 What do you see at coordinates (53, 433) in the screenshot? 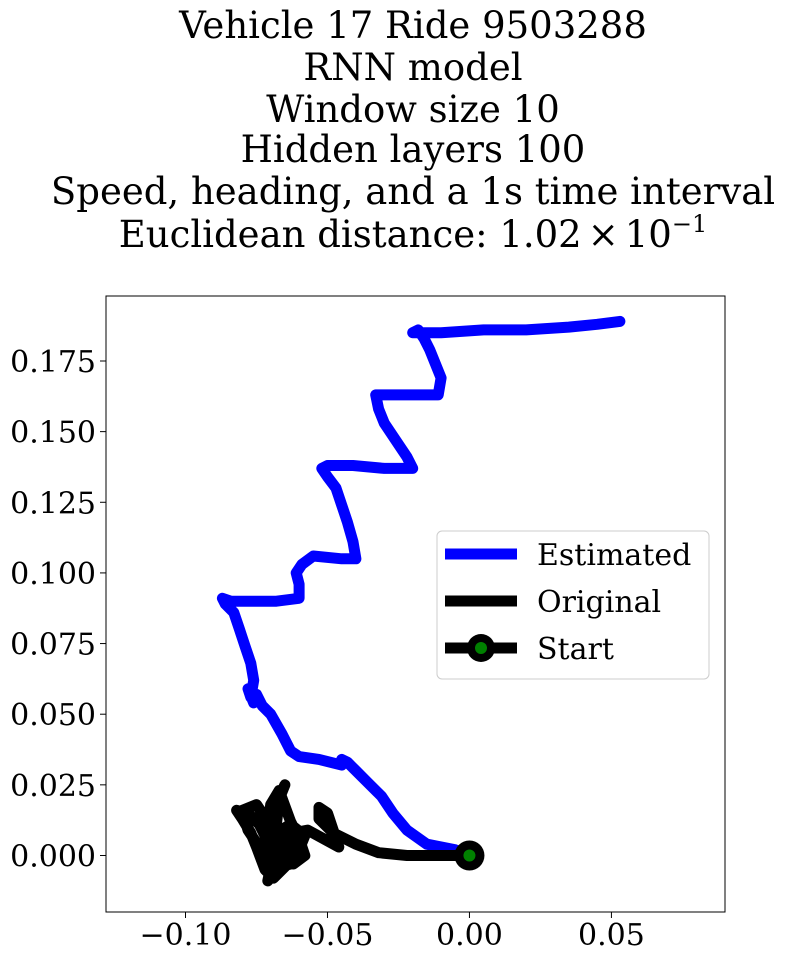
I see `y-tick-label: 0.150` at bounding box center [53, 433].